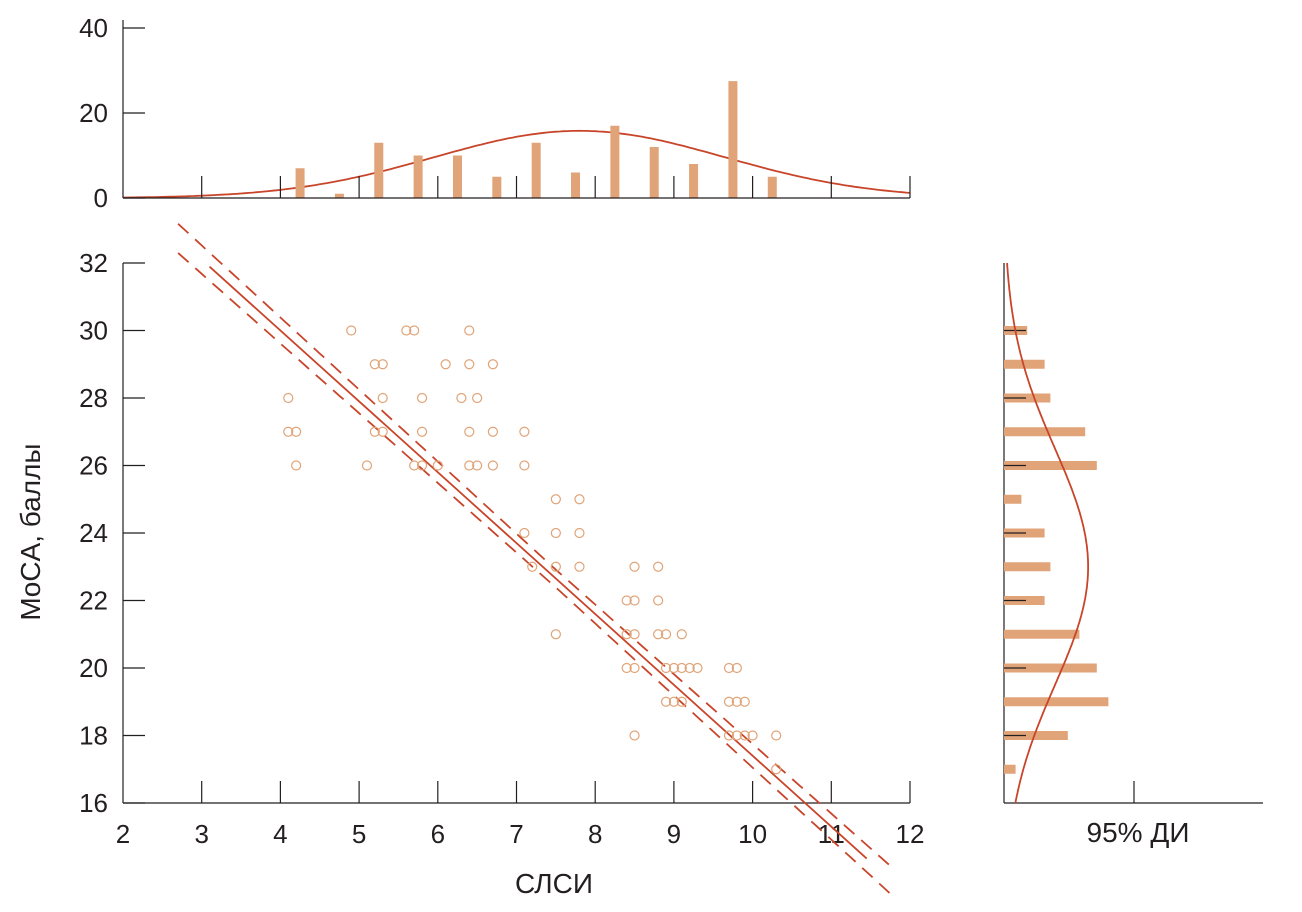 This screenshot has height=912, width=1302. I want to click on top-histogram: 0 20 40, so click(495, 113).